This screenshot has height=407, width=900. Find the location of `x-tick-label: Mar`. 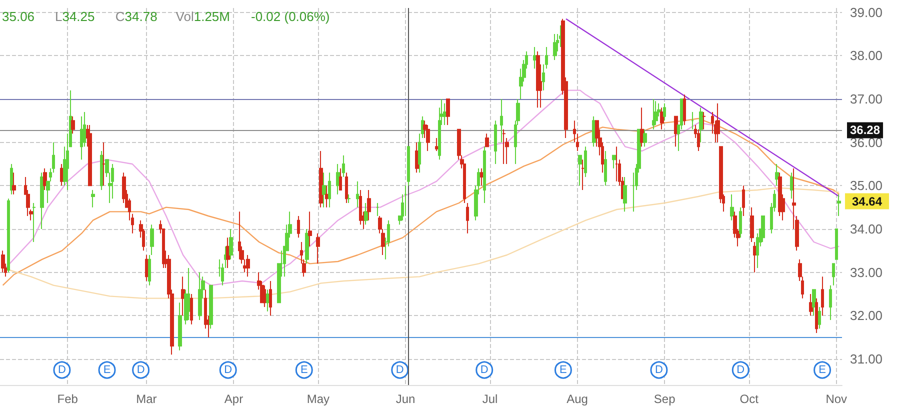

x-tick-label: Mar is located at coordinates (146, 399).